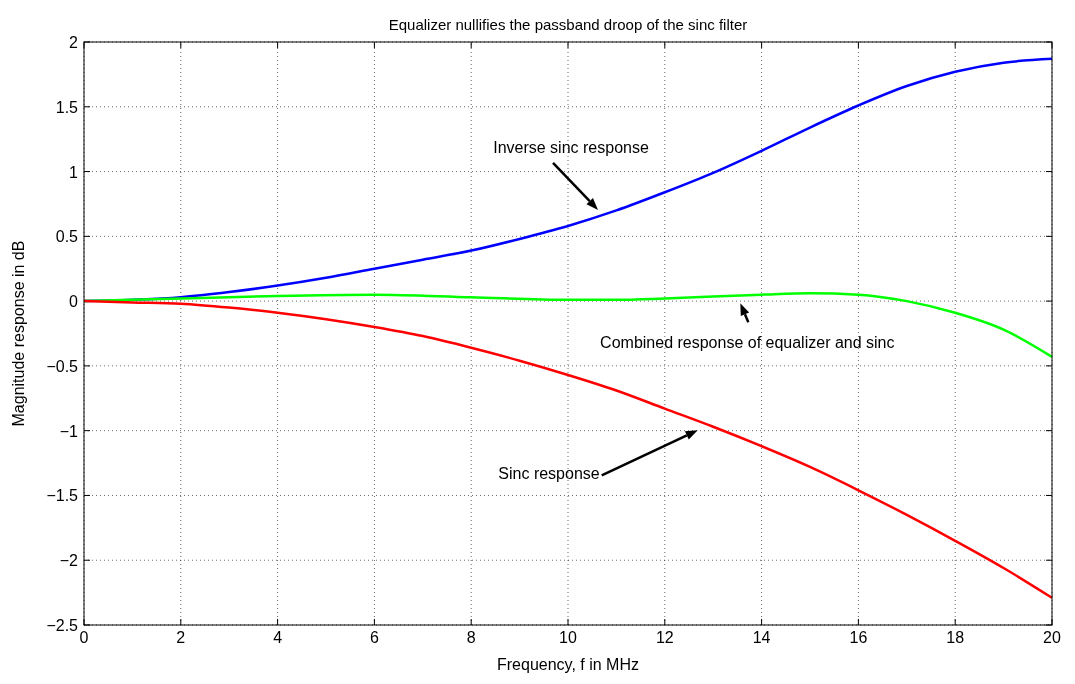 Image resolution: width=1075 pixels, height=684 pixels. What do you see at coordinates (568, 664) in the screenshot?
I see `x-axis-title: Frequency, f in MHz` at bounding box center [568, 664].